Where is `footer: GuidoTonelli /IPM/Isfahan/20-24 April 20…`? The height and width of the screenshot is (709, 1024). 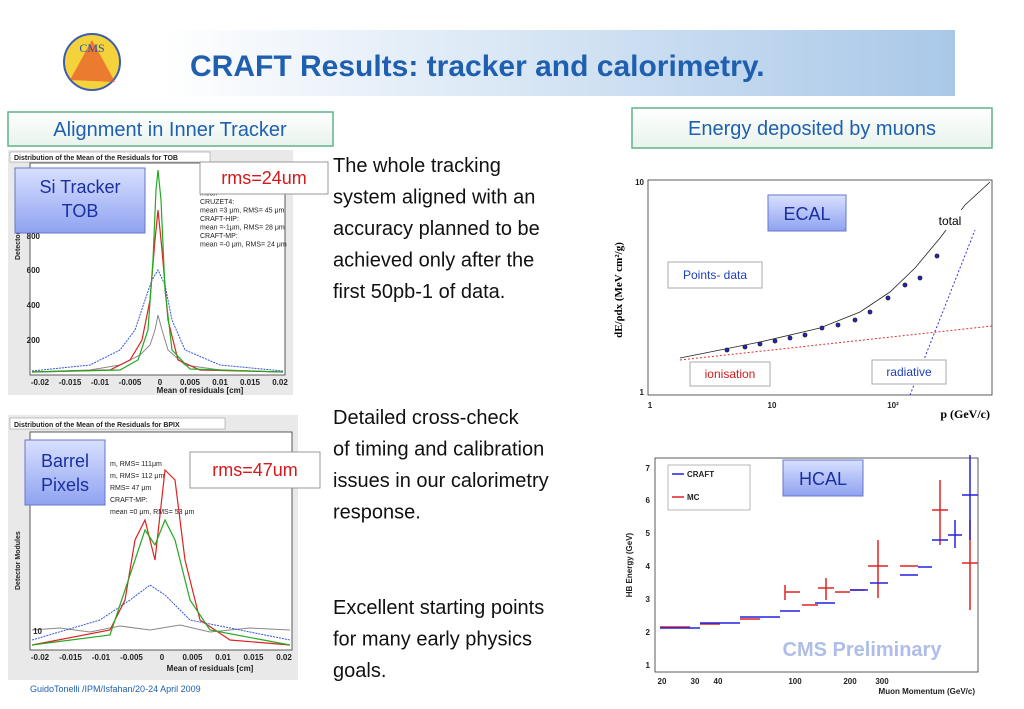 footer: GuidoTonelli /IPM/Isfahan/20-24 April 20… is located at coordinates (115, 689).